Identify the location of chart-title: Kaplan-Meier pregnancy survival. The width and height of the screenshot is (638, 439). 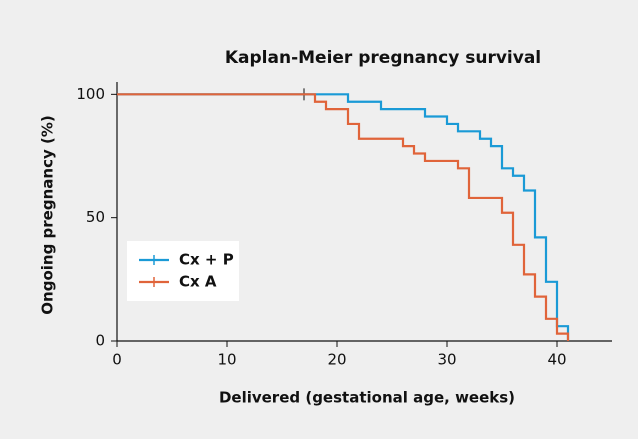
(383, 58).